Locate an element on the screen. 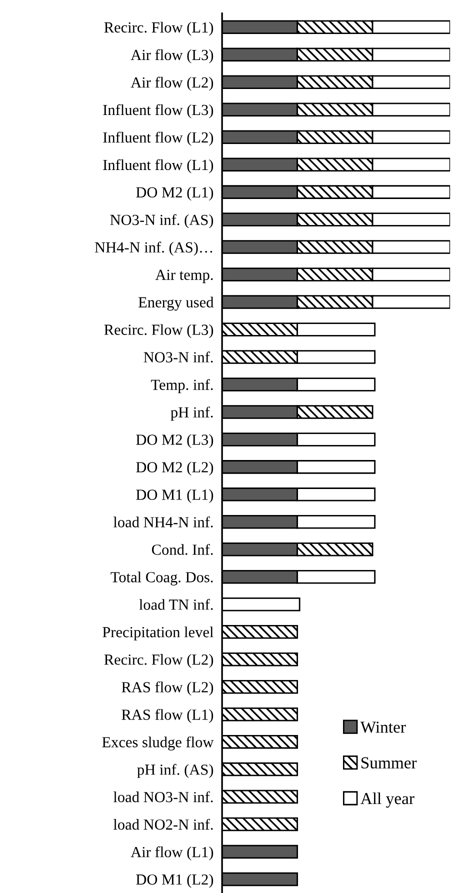 This screenshot has width=456, height=893. y-tick-label: NO3-N inf. is located at coordinates (178, 357).